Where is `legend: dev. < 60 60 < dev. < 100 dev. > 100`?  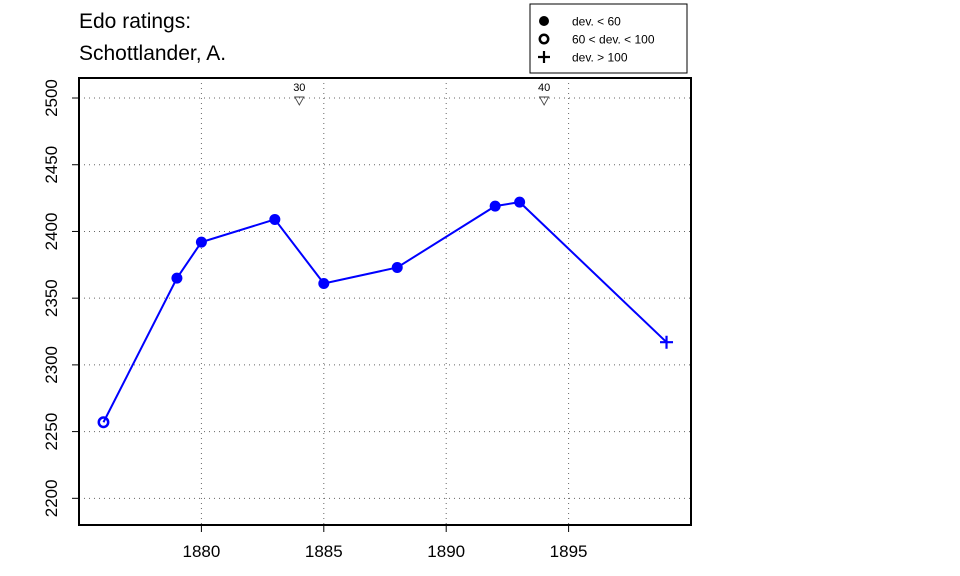 legend: dev. < 60 60 < dev. < 100 dev. > 100 is located at coordinates (608, 38).